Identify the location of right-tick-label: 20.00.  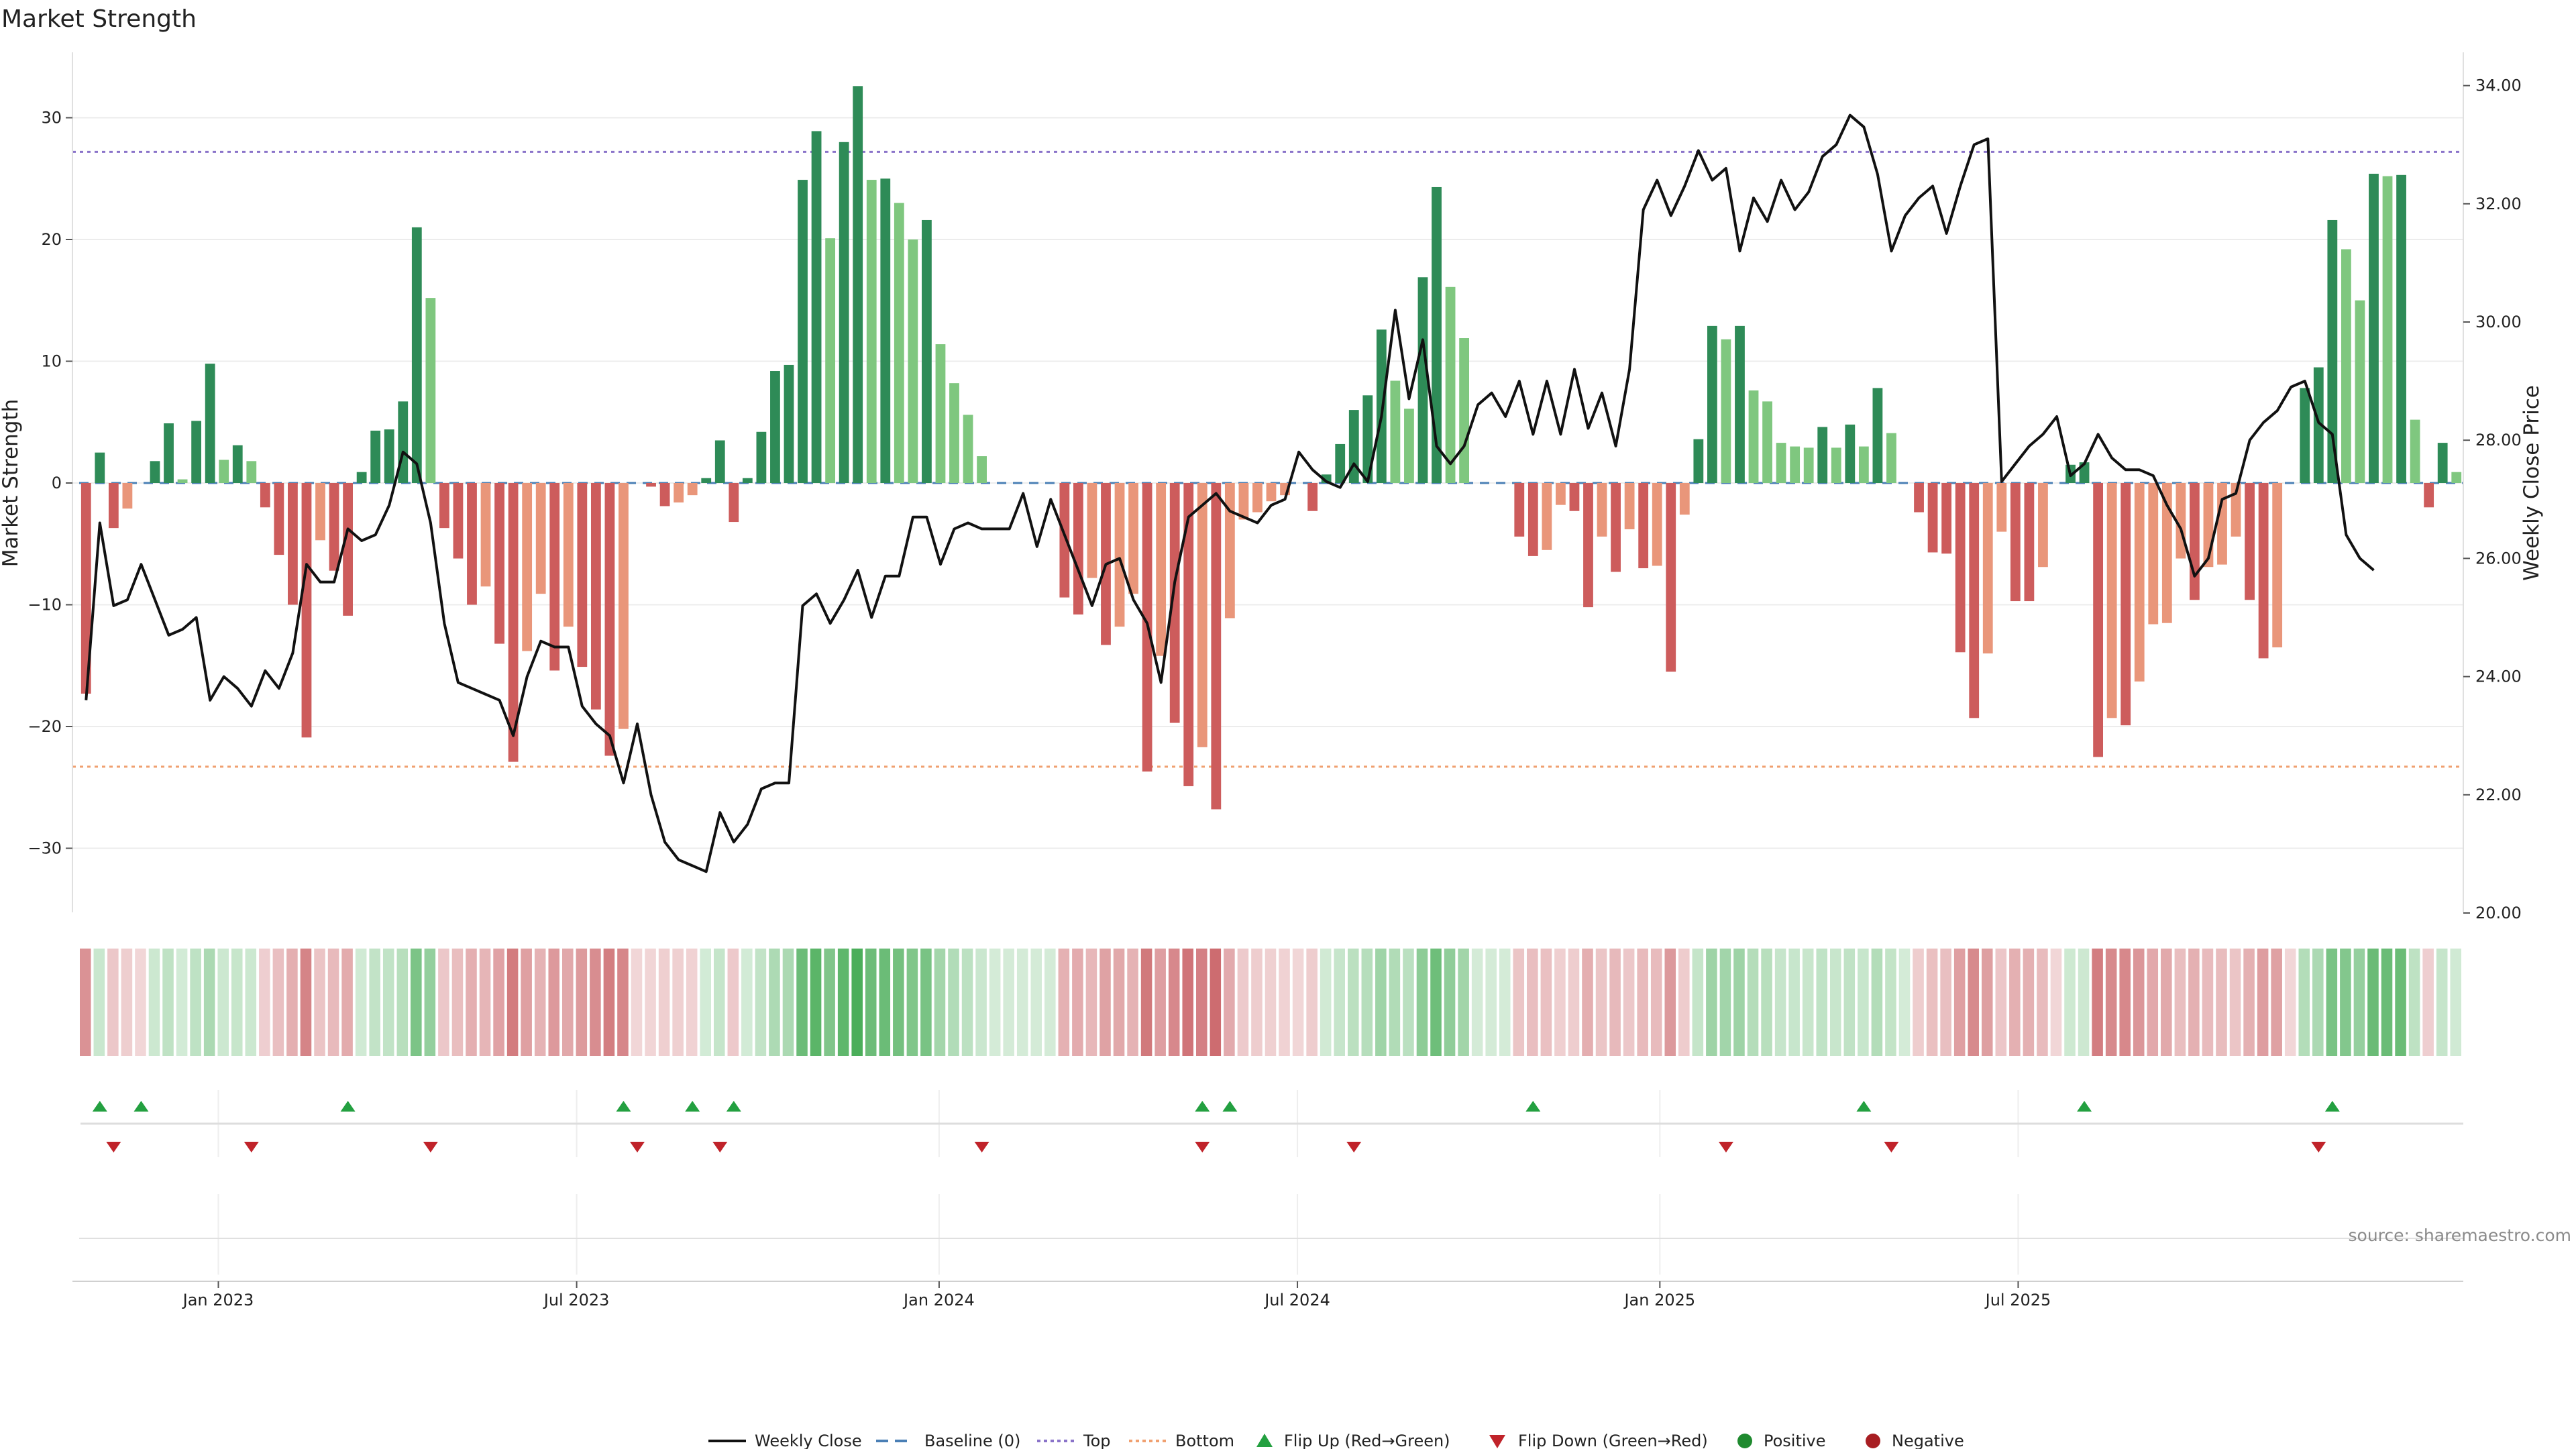
(2498, 913).